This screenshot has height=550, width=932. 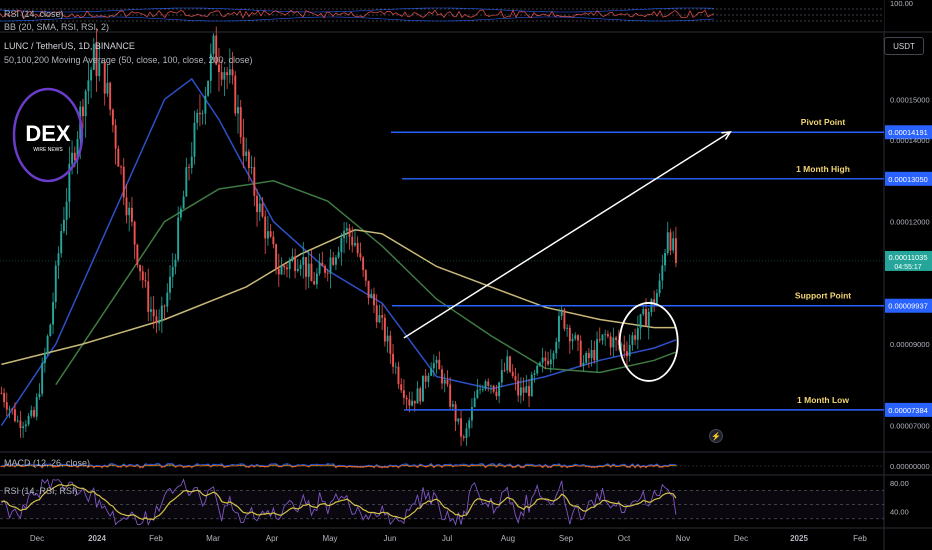 I want to click on time-tick-label: Mar, so click(x=213, y=538).